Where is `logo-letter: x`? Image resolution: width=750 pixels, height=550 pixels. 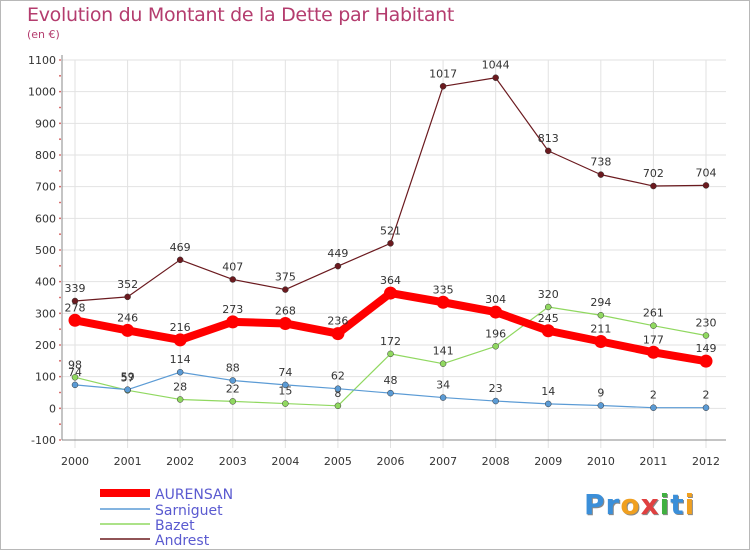 logo-letter: x is located at coordinates (650, 504).